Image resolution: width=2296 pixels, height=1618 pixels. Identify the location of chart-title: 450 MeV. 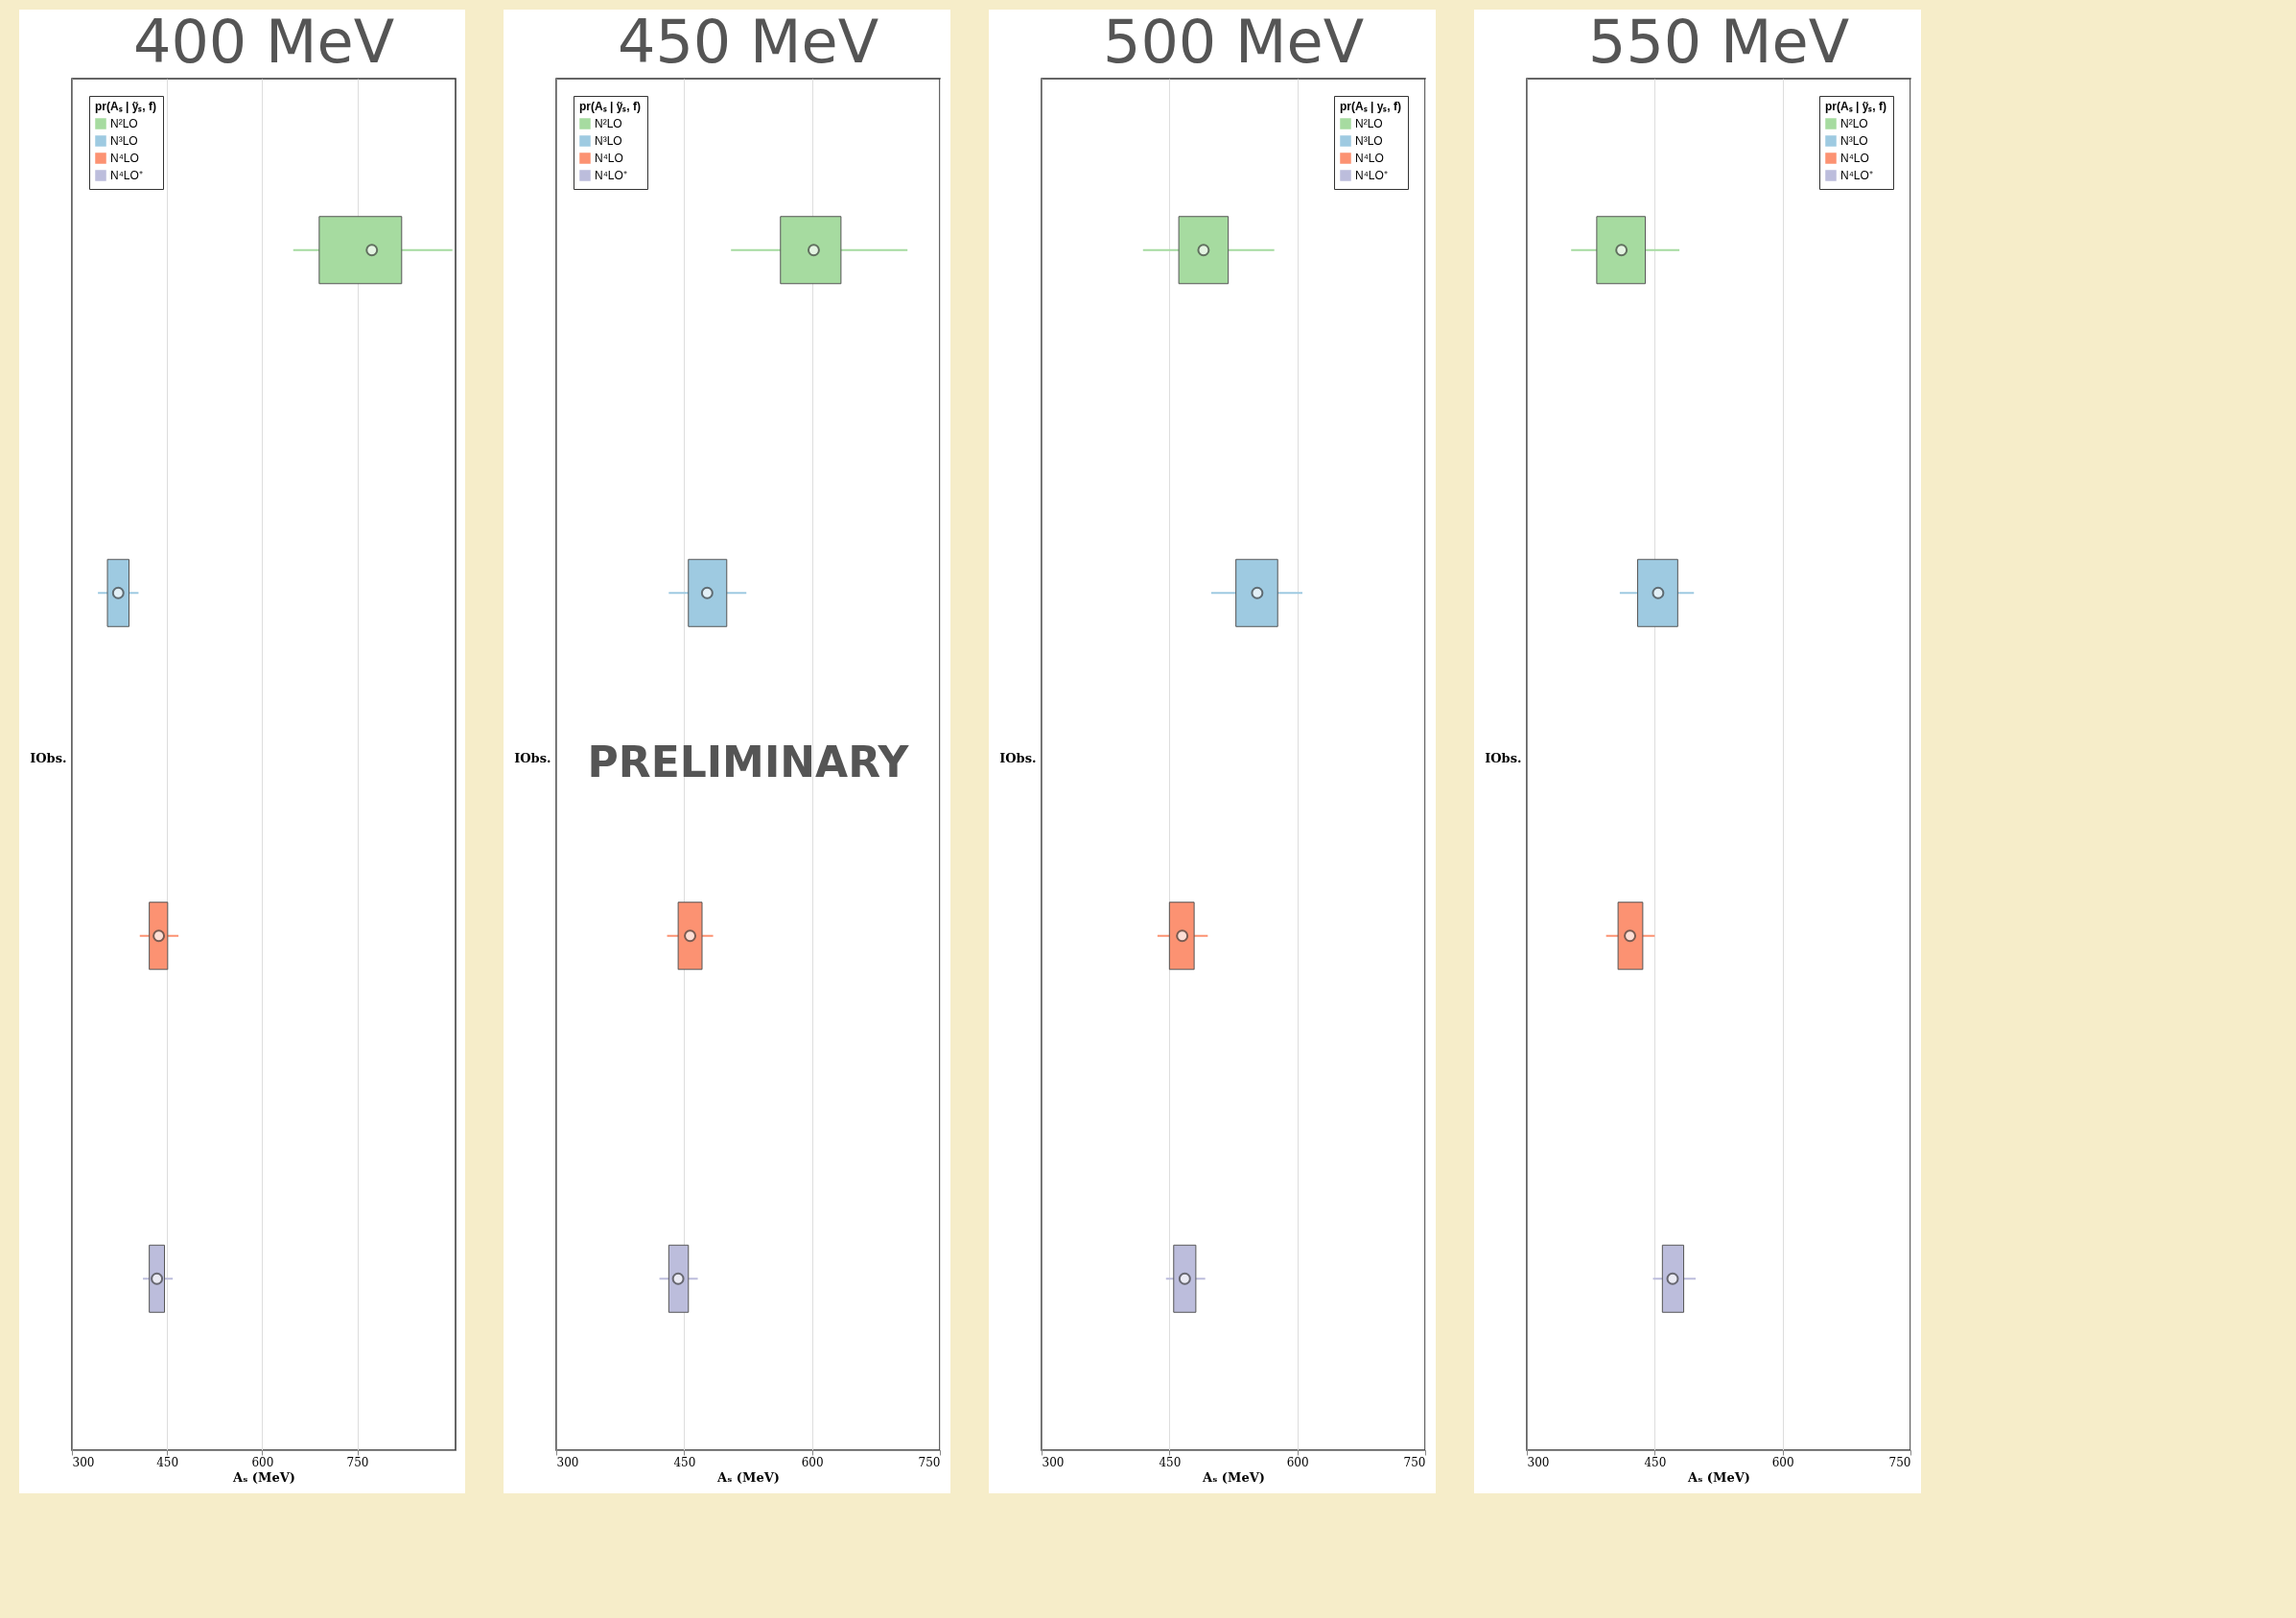
(748, 42).